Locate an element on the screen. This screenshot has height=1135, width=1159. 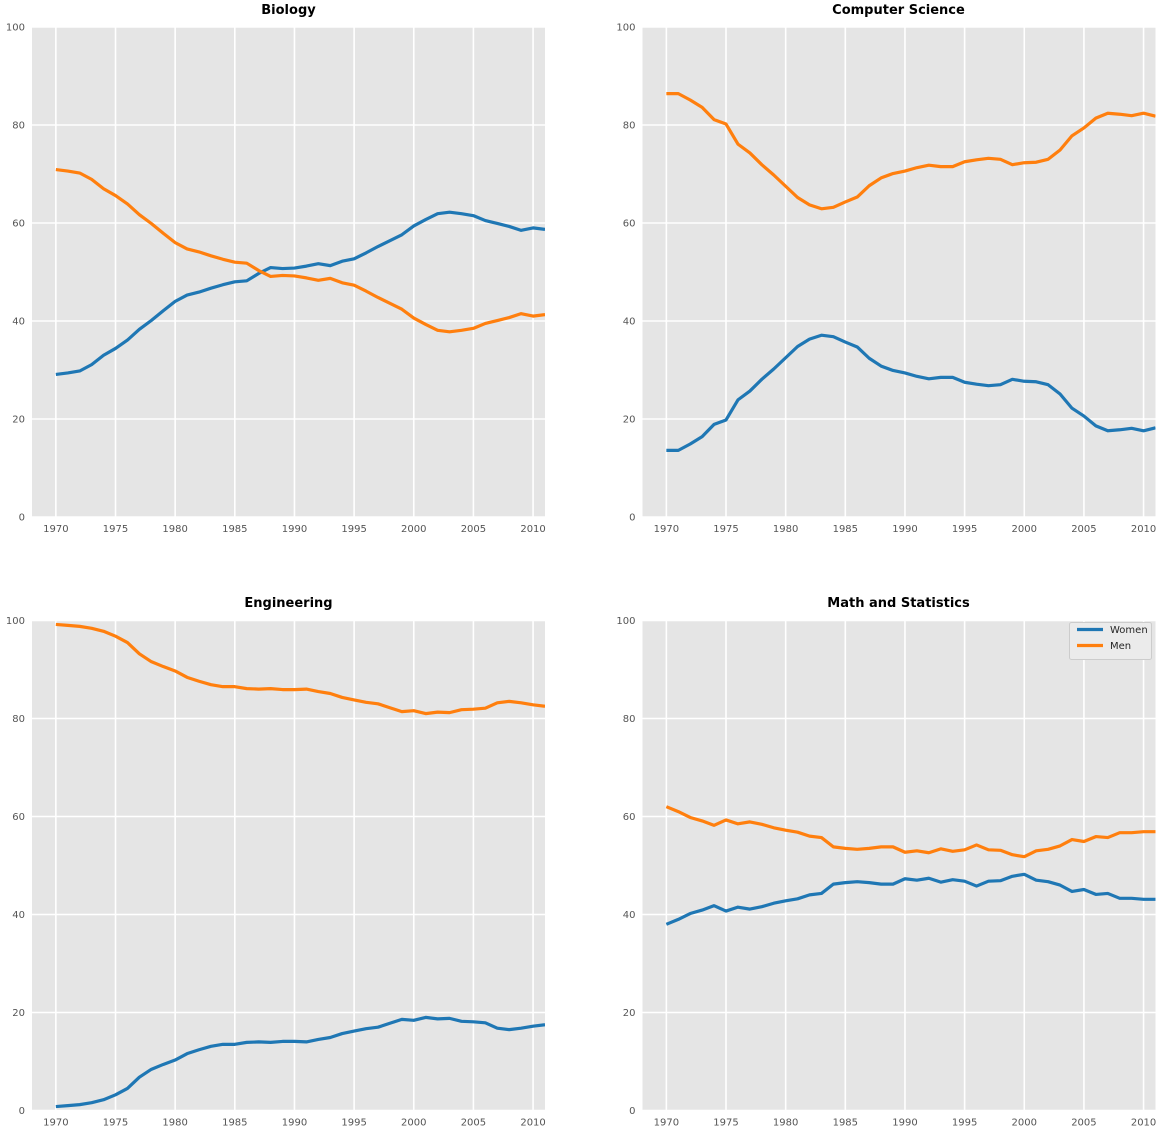
legend-box is located at coordinates (1110, 640).